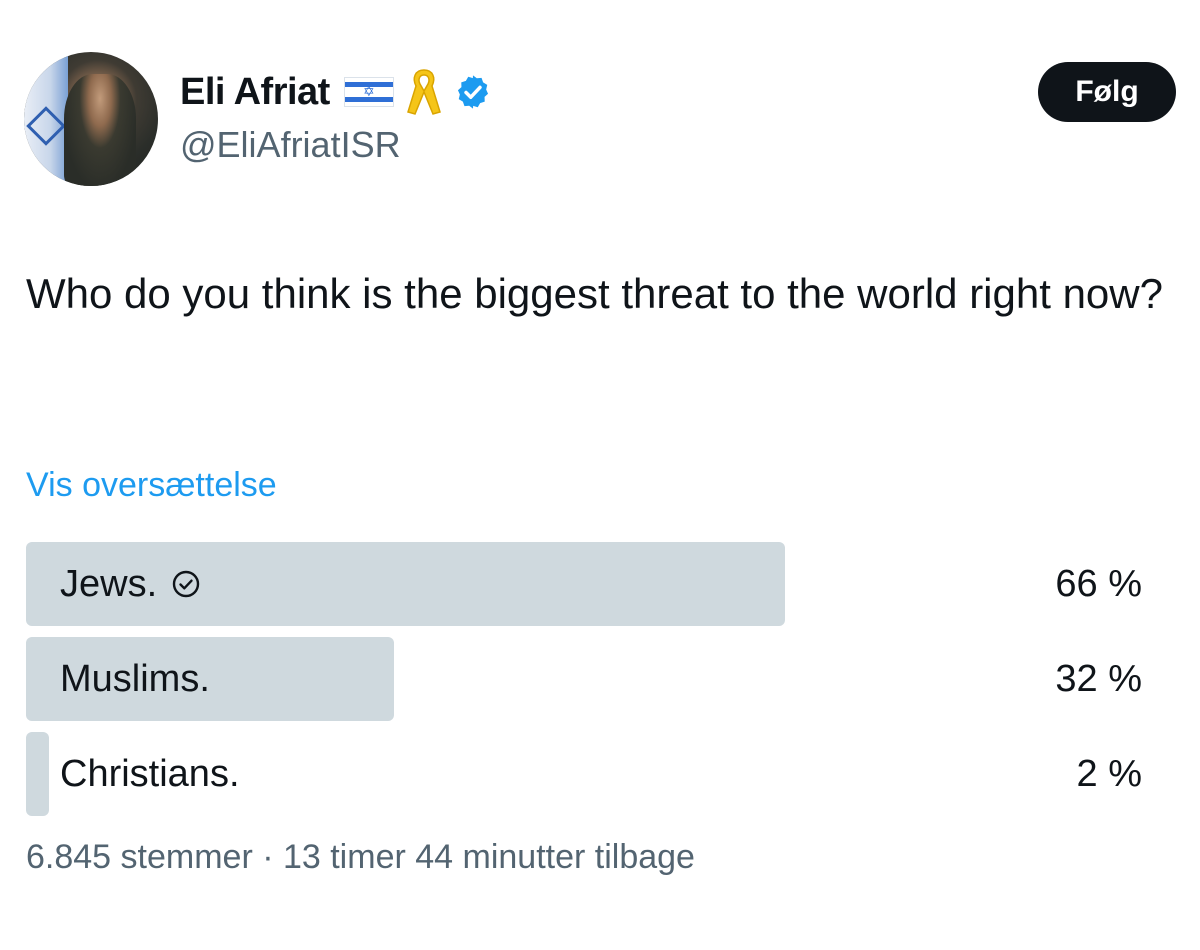  Describe the element at coordinates (1098, 678) in the screenshot. I see `poll-option-percent: 32 %` at that location.